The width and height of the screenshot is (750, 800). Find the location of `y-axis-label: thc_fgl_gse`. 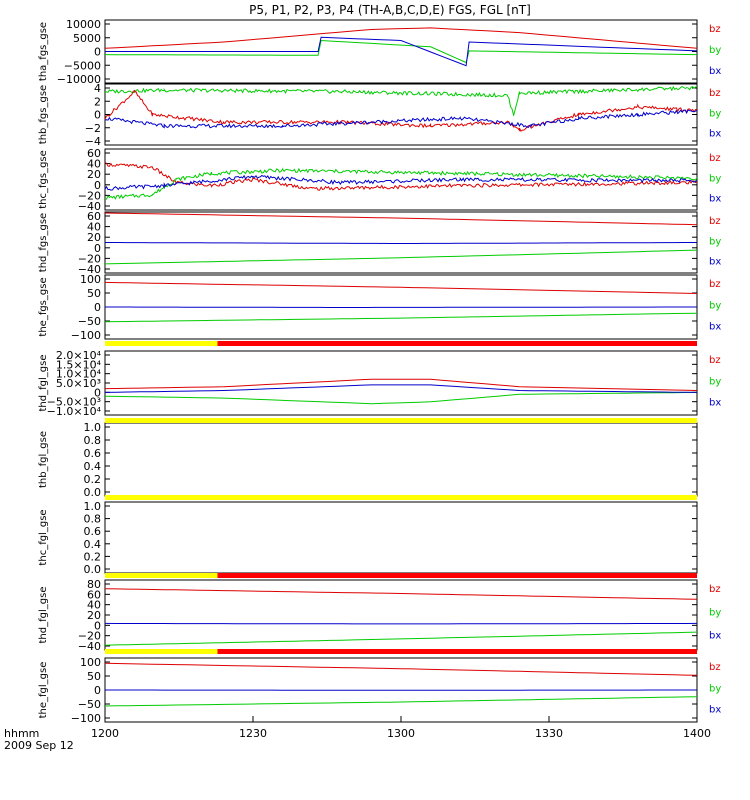

y-axis-label: thc_fgl_gse is located at coordinates (43, 537).